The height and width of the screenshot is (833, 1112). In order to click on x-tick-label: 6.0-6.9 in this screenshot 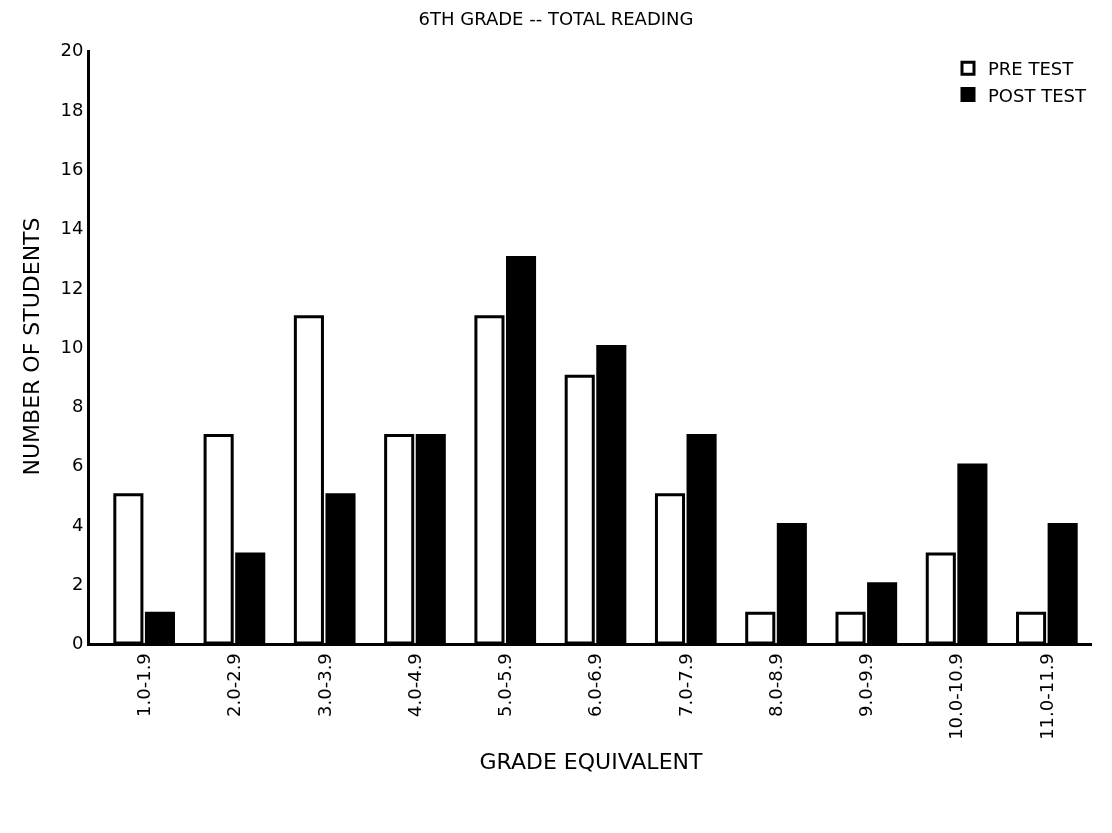, I will do `click(595, 685)`.